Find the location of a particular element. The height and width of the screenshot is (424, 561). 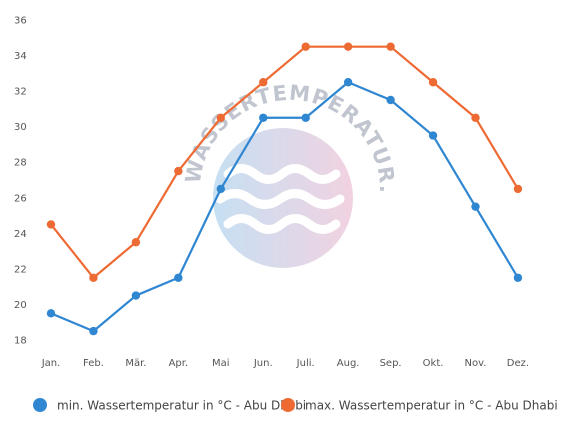

x-tick-label: Apr. is located at coordinates (179, 363).